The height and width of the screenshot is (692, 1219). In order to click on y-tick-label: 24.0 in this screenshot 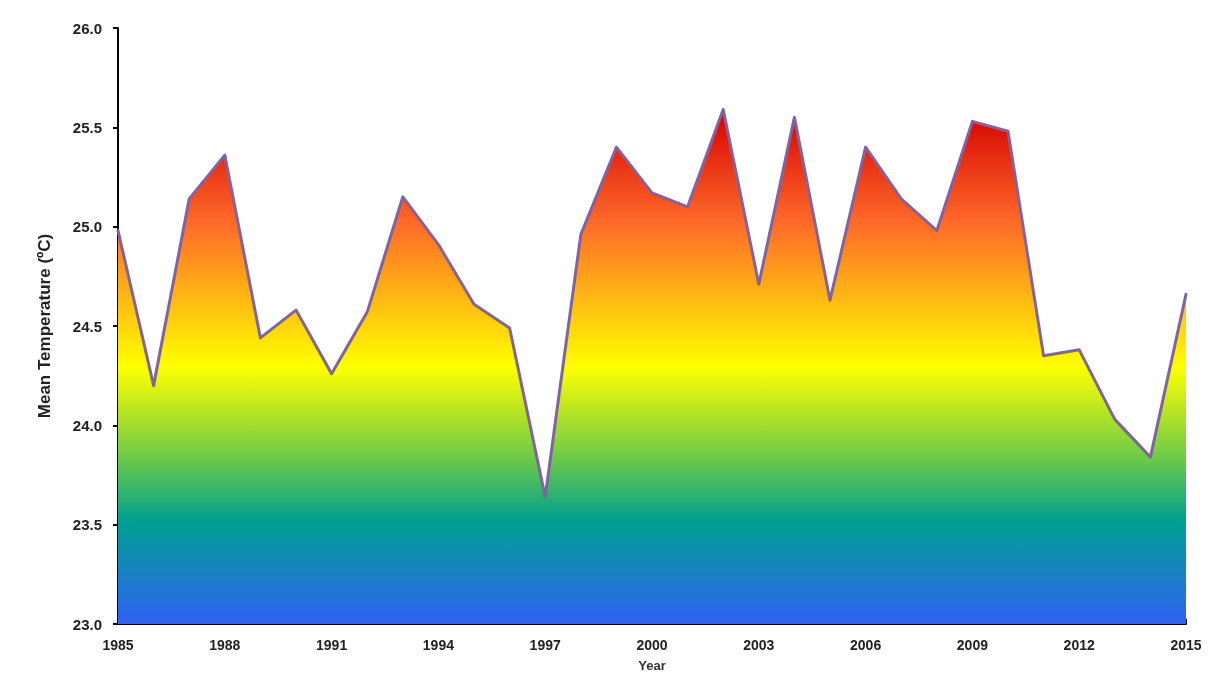, I will do `click(87, 425)`.